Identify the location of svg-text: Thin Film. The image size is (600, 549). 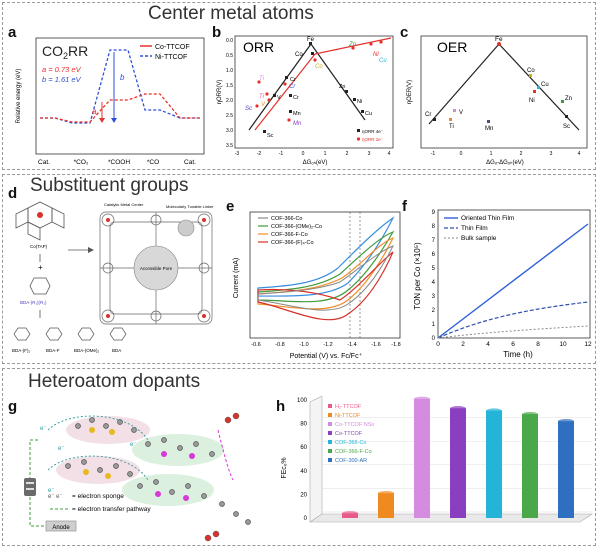
(474, 228).